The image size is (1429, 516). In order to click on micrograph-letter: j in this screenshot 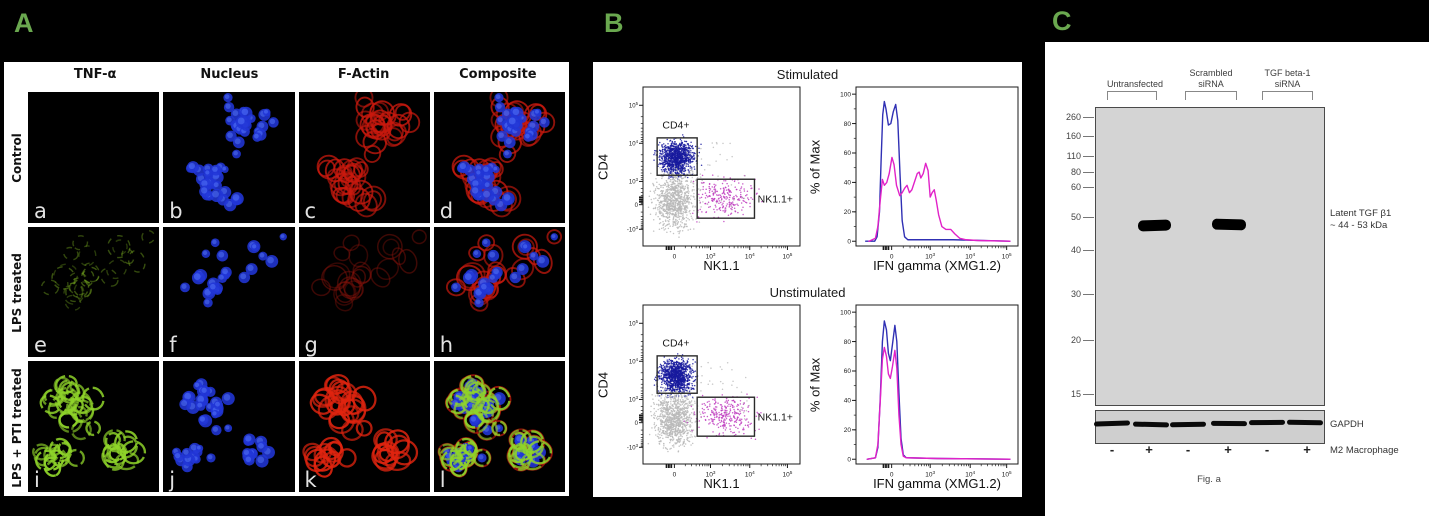, I will do `click(172, 479)`.